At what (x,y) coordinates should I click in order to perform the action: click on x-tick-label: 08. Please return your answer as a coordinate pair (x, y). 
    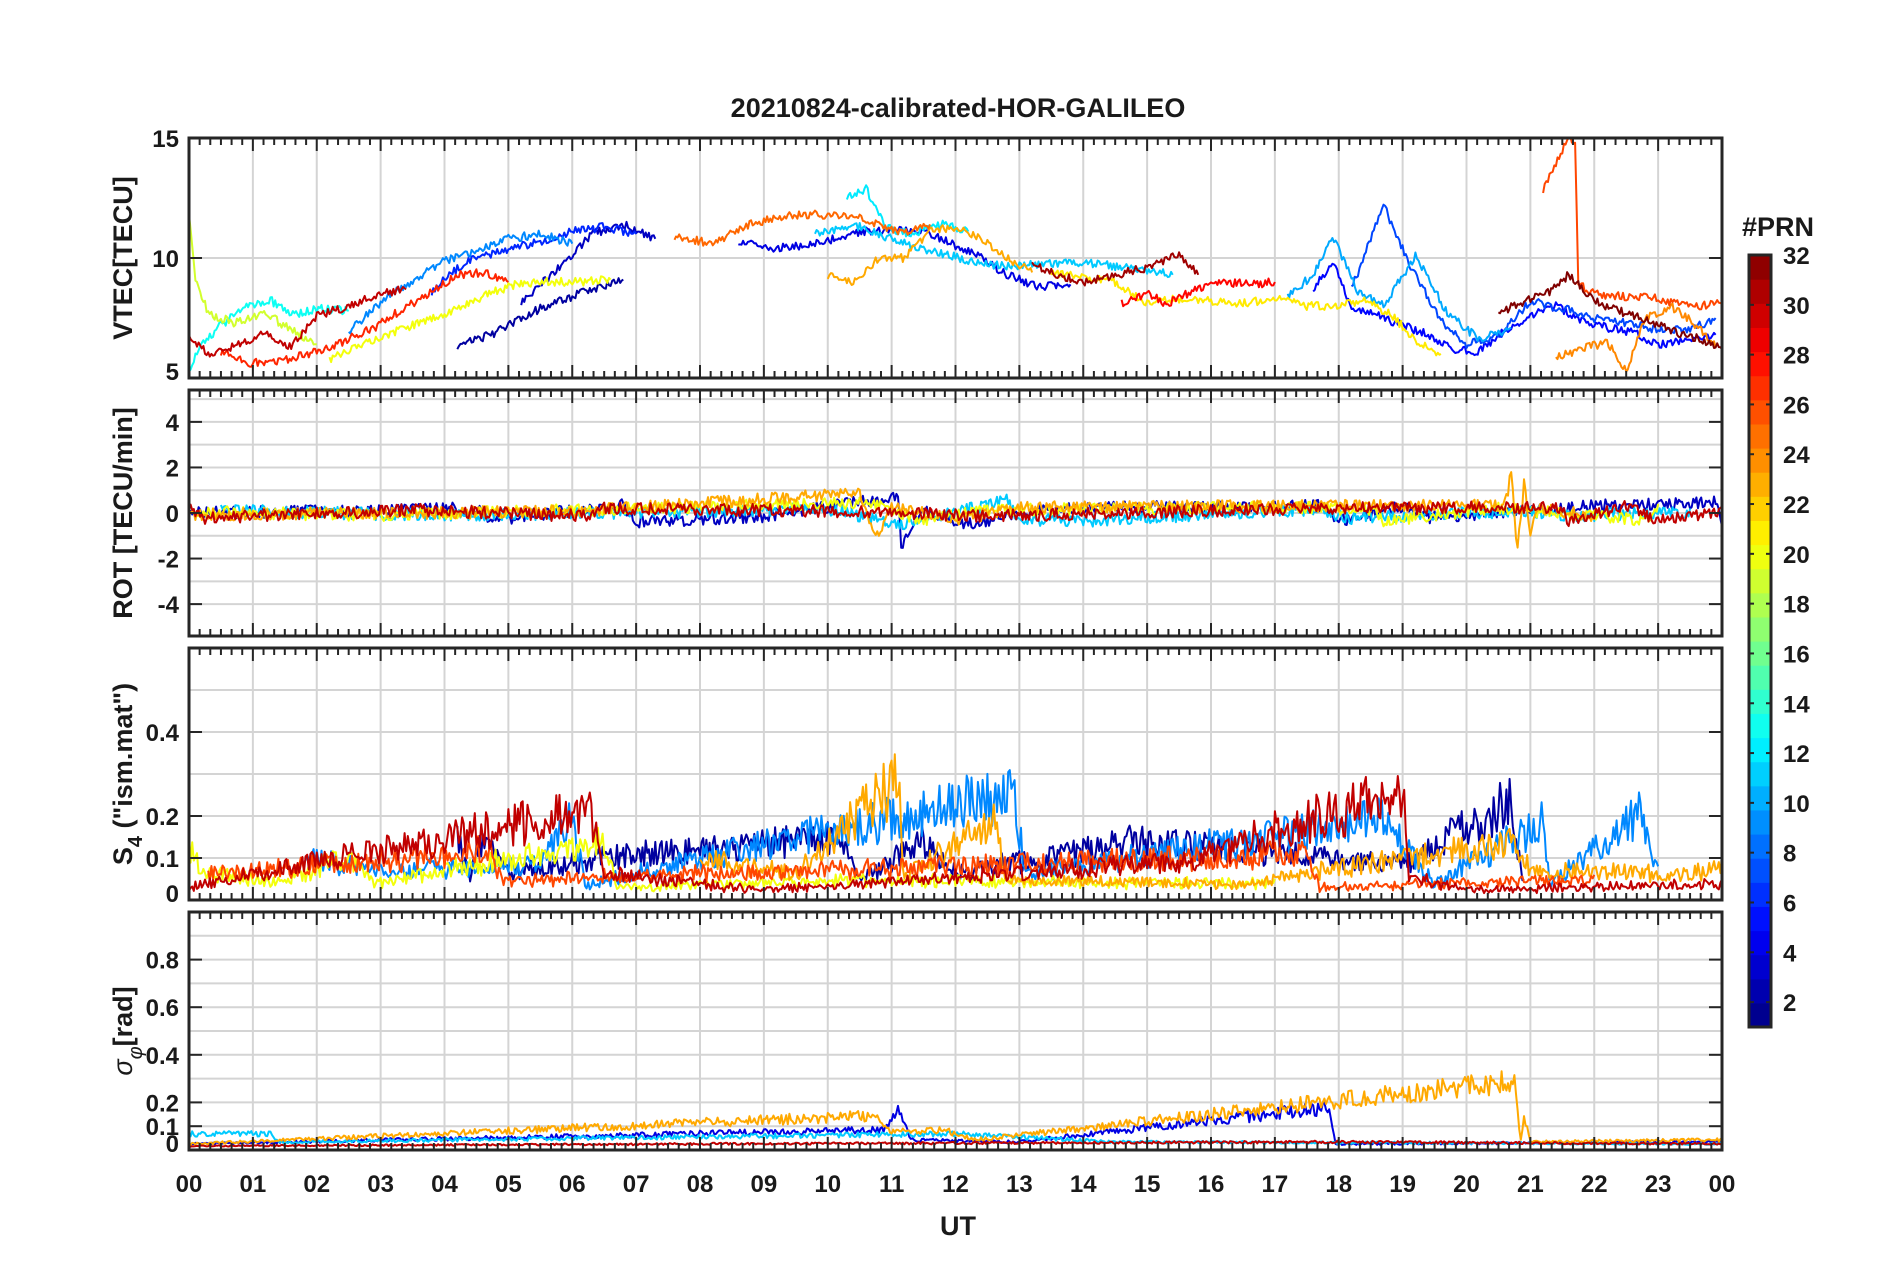
    Looking at the image, I should click on (700, 1184).